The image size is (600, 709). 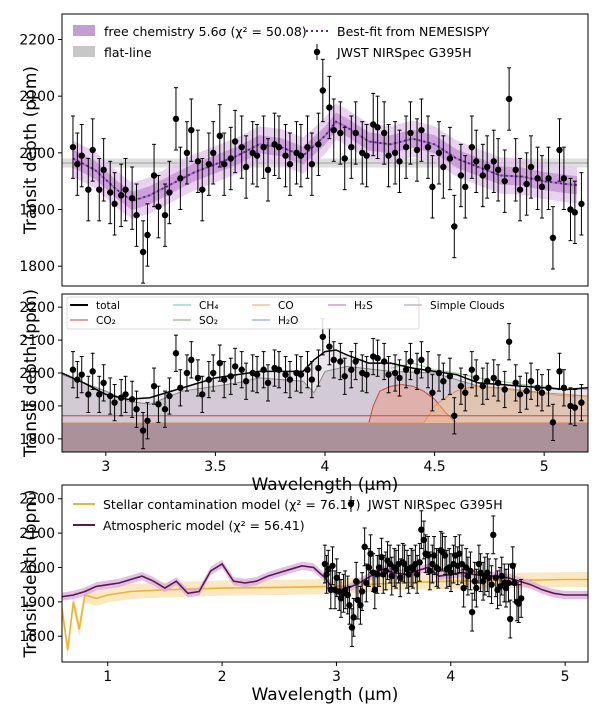 What do you see at coordinates (37, 440) in the screenshot?
I see `p1-ytick-label: 1800` at bounding box center [37, 440].